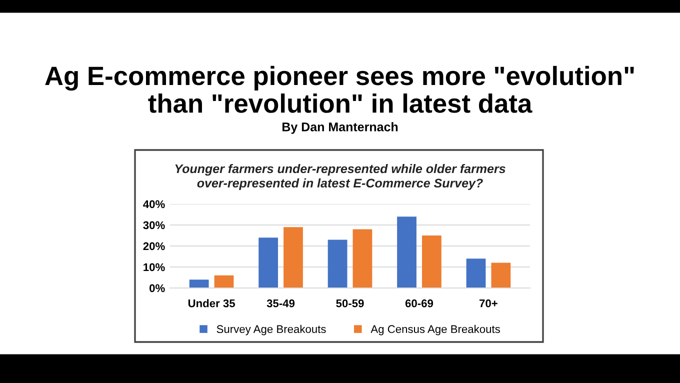 The width and height of the screenshot is (680, 383). I want to click on chart-title: Ag E-commerce pioneer sees more "evolution" than "revolution" in latest data, so click(339, 89).